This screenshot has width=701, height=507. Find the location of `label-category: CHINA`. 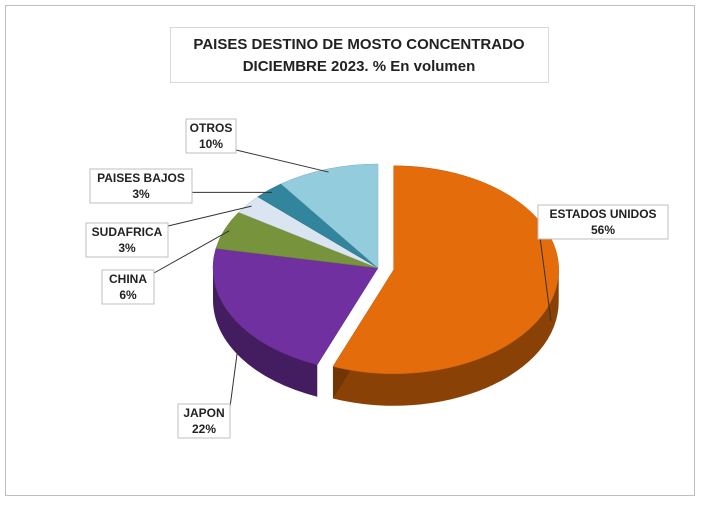

label-category: CHINA is located at coordinates (128, 279).